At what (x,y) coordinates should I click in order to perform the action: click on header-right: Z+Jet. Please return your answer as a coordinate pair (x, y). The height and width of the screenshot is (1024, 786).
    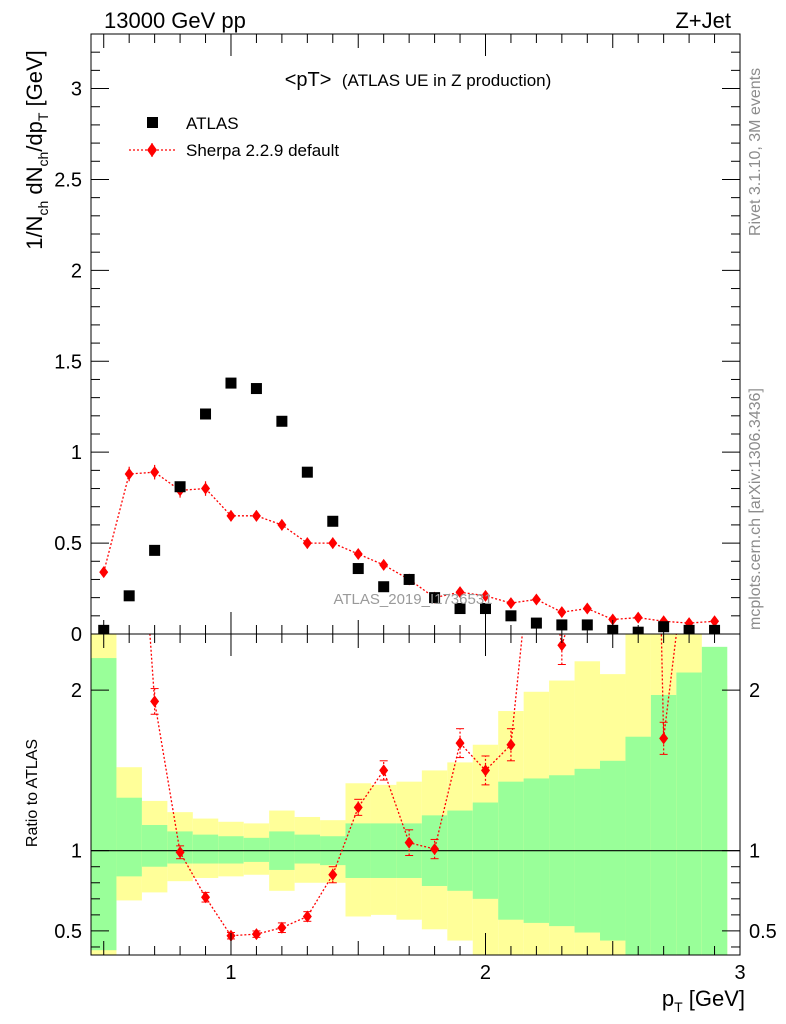
    Looking at the image, I should click on (703, 20).